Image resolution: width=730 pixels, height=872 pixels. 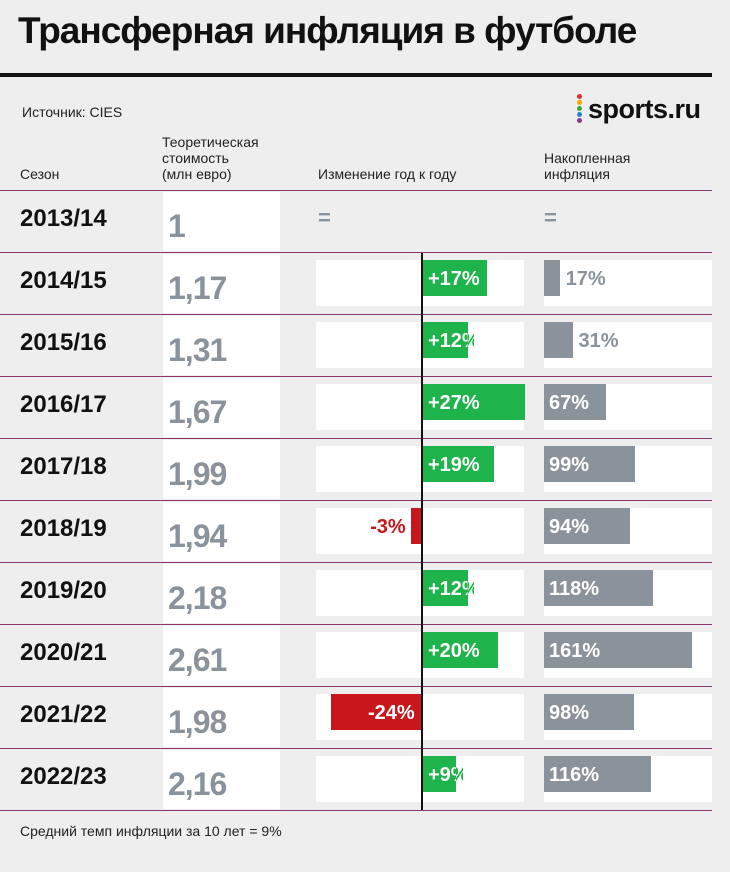 I want to click on accum-label: 67%, so click(x=569, y=403).